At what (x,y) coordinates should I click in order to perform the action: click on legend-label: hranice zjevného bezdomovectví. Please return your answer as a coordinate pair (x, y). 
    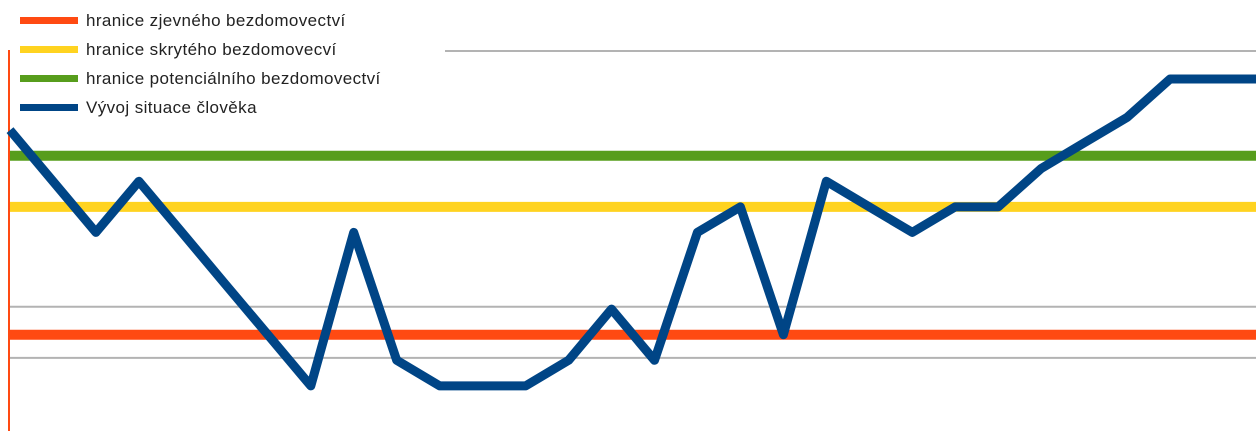
    Looking at the image, I should click on (216, 20).